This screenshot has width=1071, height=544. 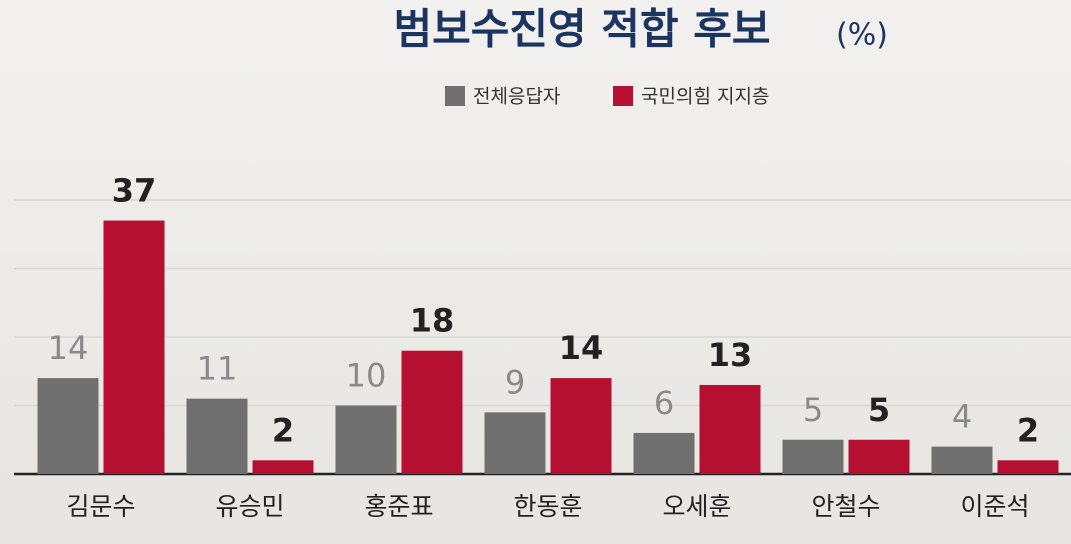 What do you see at coordinates (994, 506) in the screenshot?
I see `x-tick-label: 이준석` at bounding box center [994, 506].